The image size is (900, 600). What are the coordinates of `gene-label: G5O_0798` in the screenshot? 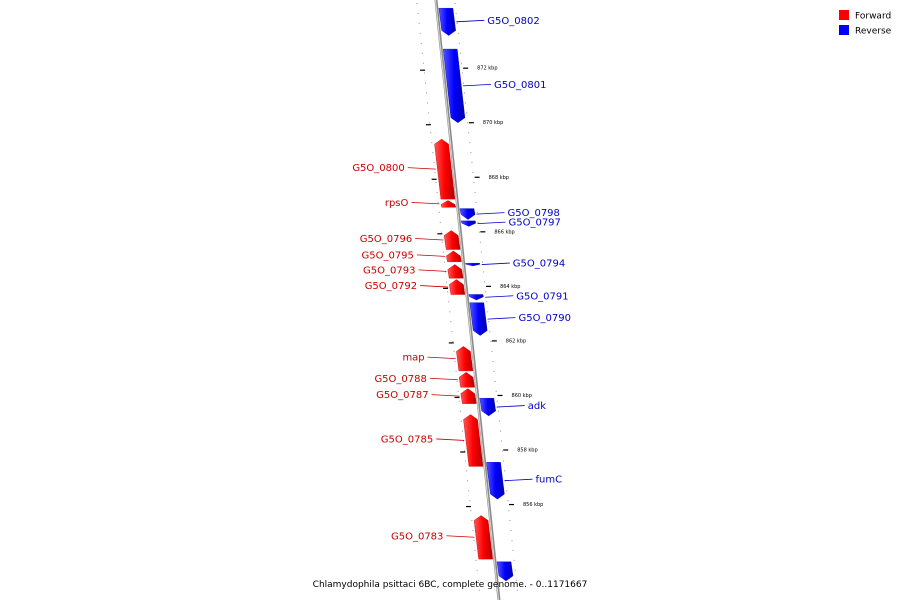 It's located at (533, 213).